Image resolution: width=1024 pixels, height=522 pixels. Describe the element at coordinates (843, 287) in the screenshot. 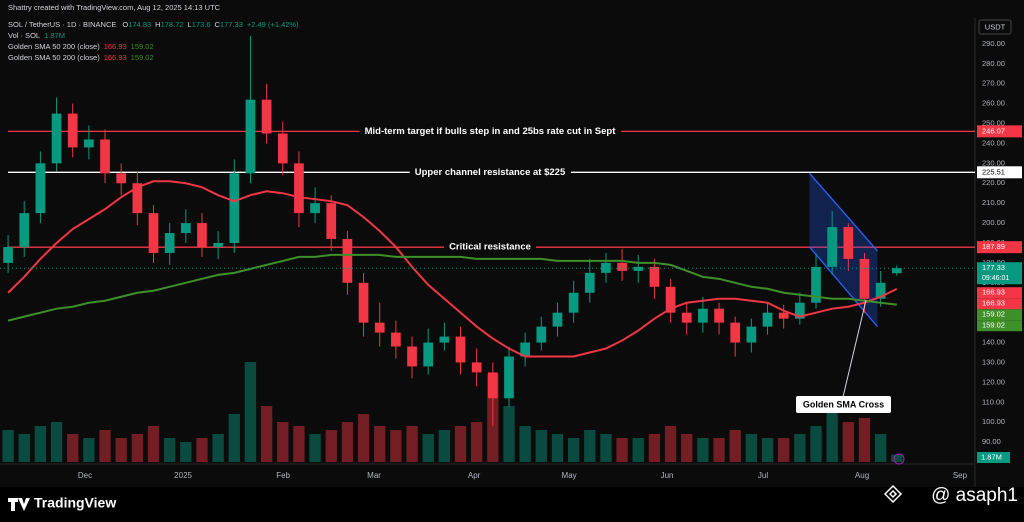

I see `channel-edge` at that location.